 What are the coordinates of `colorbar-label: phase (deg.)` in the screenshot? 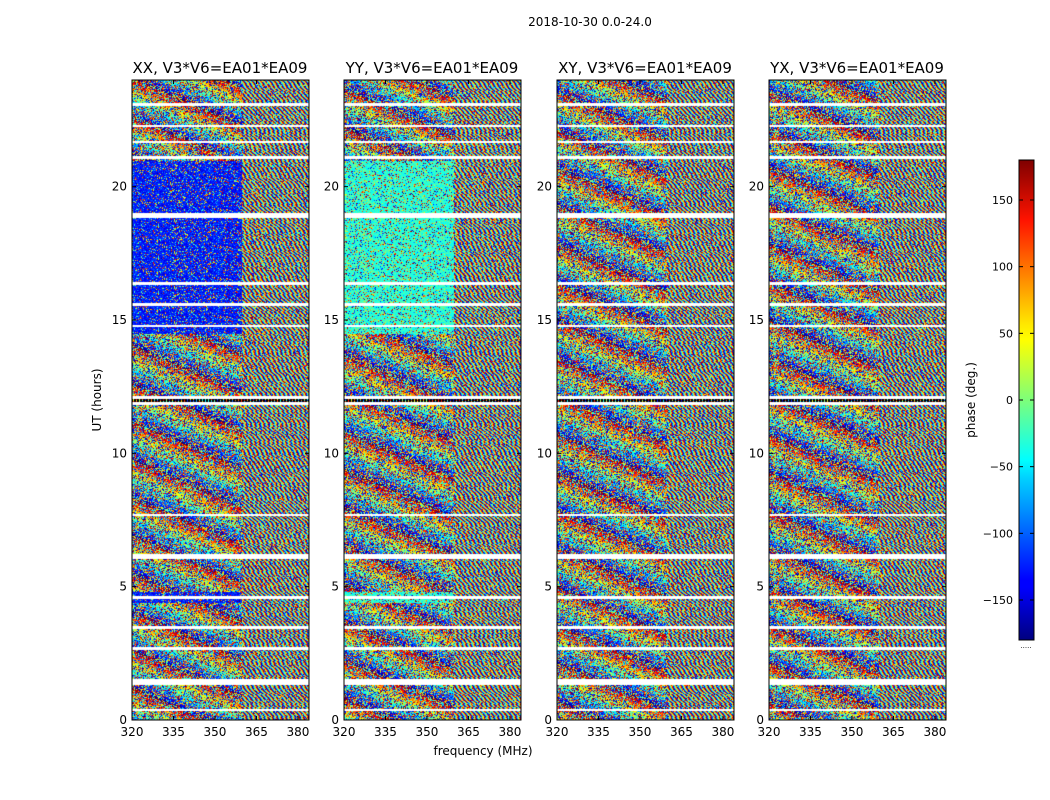 It's located at (971, 400).